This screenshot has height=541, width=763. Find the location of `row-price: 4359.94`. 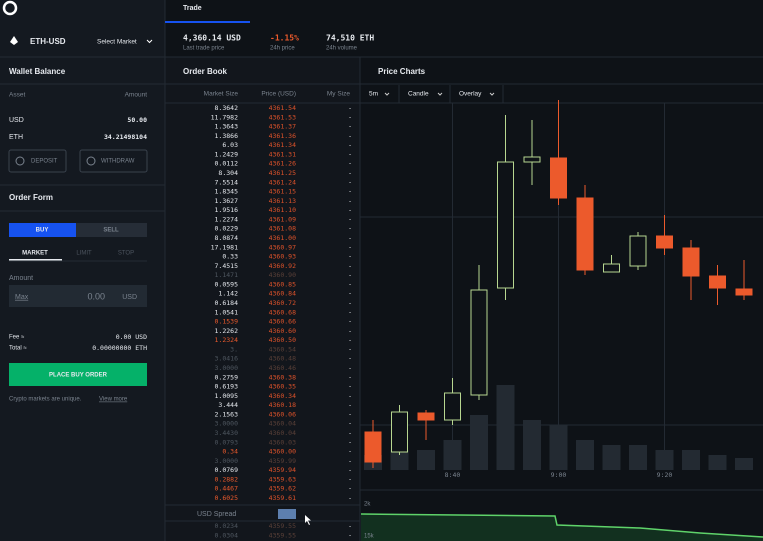

row-price: 4359.94 is located at coordinates (282, 470).